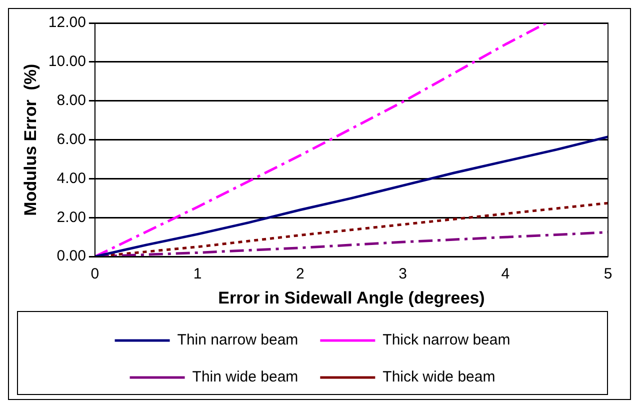 Image resolution: width=639 pixels, height=408 pixels. What do you see at coordinates (71, 101) in the screenshot?
I see `y-tick-label: 8.00` at bounding box center [71, 101].